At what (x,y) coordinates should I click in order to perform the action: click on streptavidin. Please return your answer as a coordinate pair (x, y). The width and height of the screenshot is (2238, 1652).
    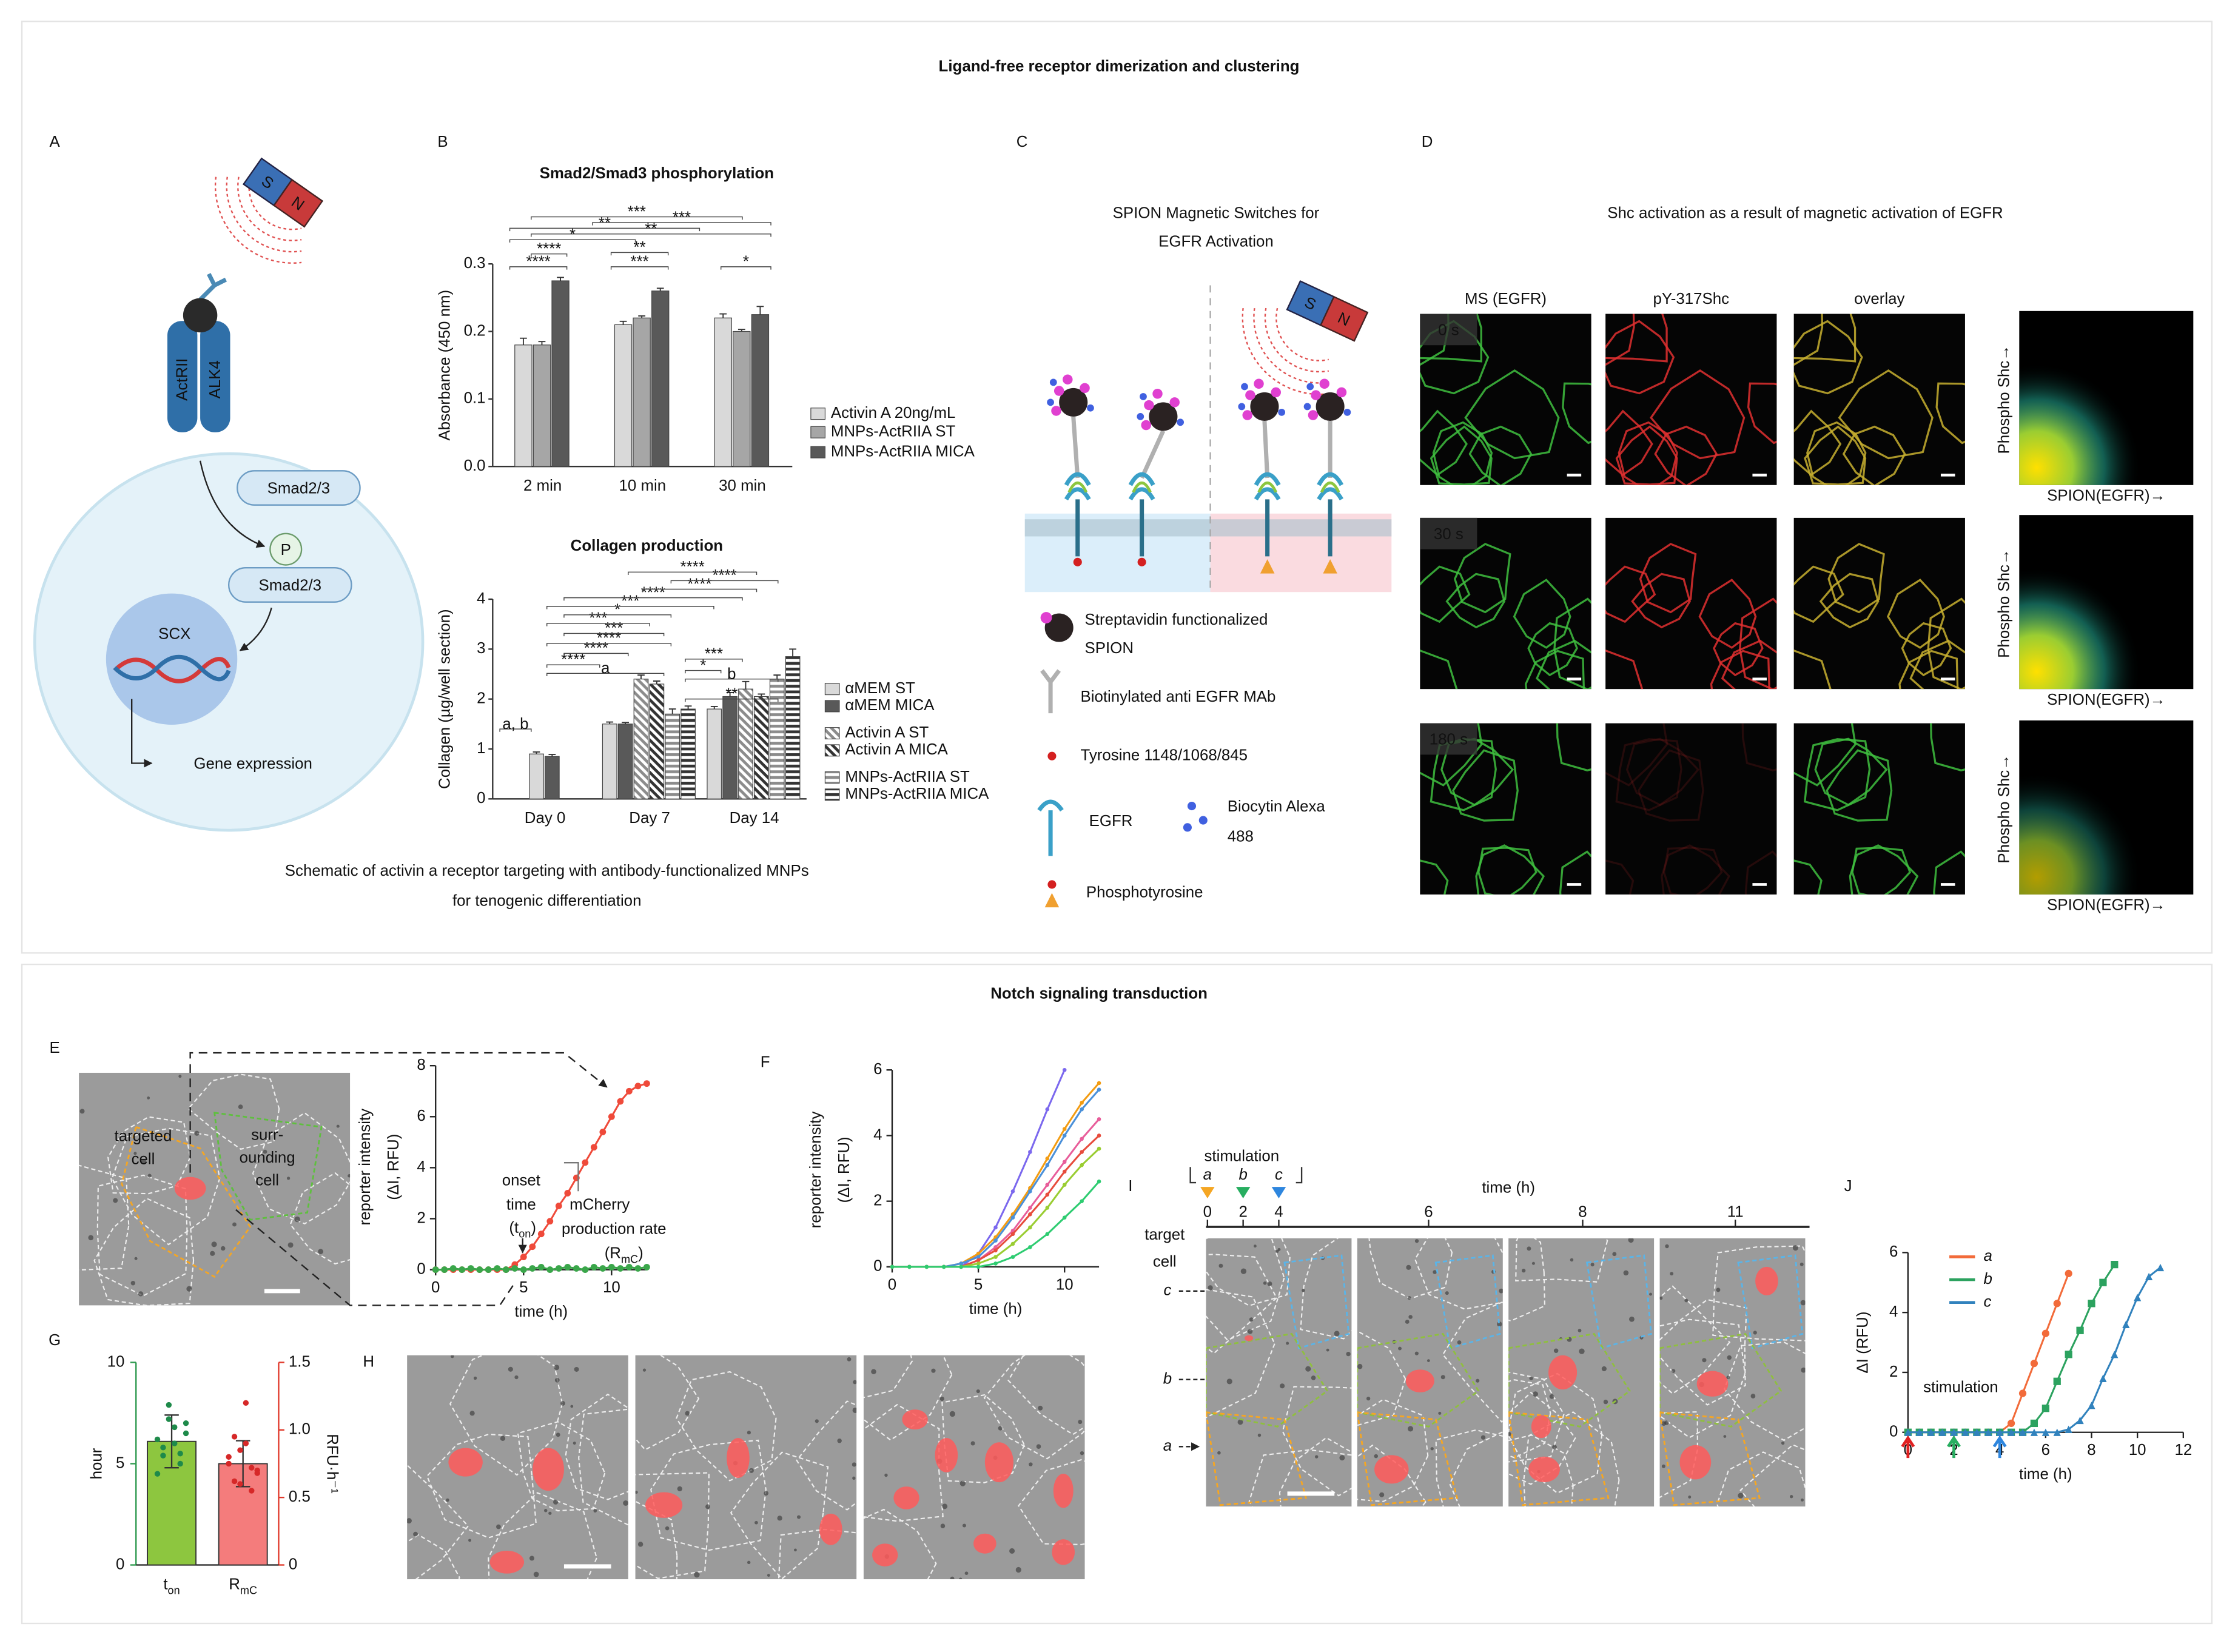
    Looking at the image, I should click on (1157, 394).